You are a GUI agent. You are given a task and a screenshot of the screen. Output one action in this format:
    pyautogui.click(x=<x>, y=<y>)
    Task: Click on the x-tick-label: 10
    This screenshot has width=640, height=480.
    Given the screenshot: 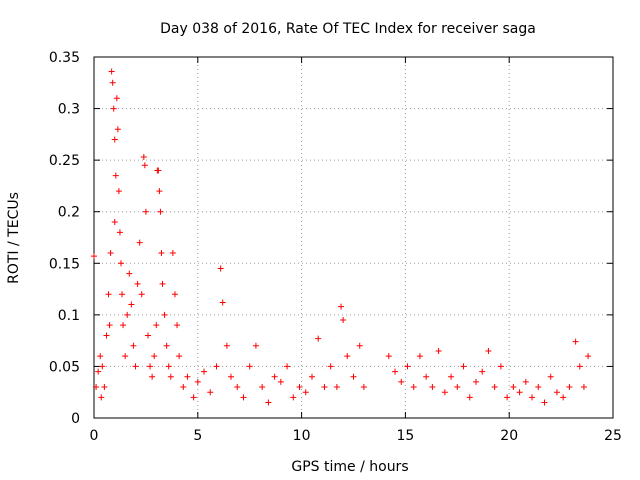 What is the action you would take?
    pyautogui.click(x=302, y=436)
    